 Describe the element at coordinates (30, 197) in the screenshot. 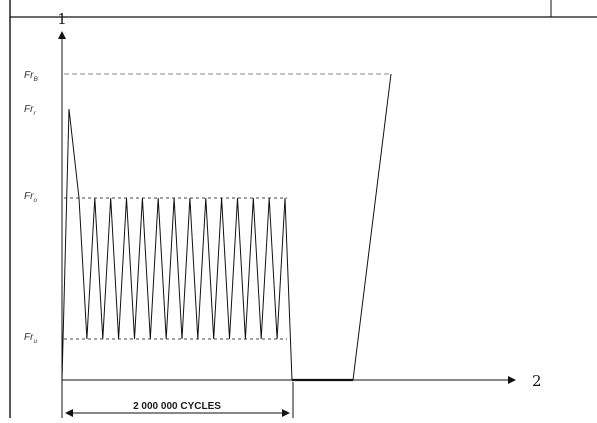

I see `level-label-fro: Fro` at that location.